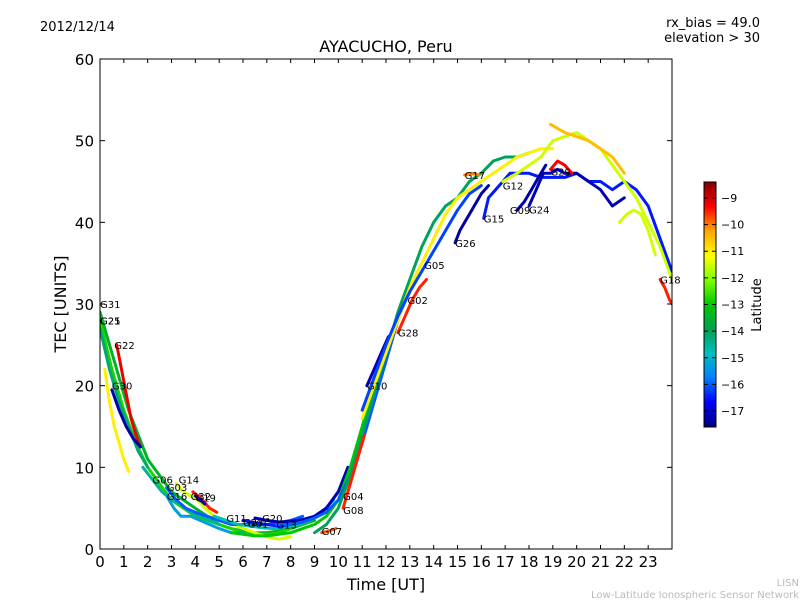 This screenshot has width=800, height=600. Describe the element at coordinates (338, 562) in the screenshot. I see `x-tick-label: 10` at that location.